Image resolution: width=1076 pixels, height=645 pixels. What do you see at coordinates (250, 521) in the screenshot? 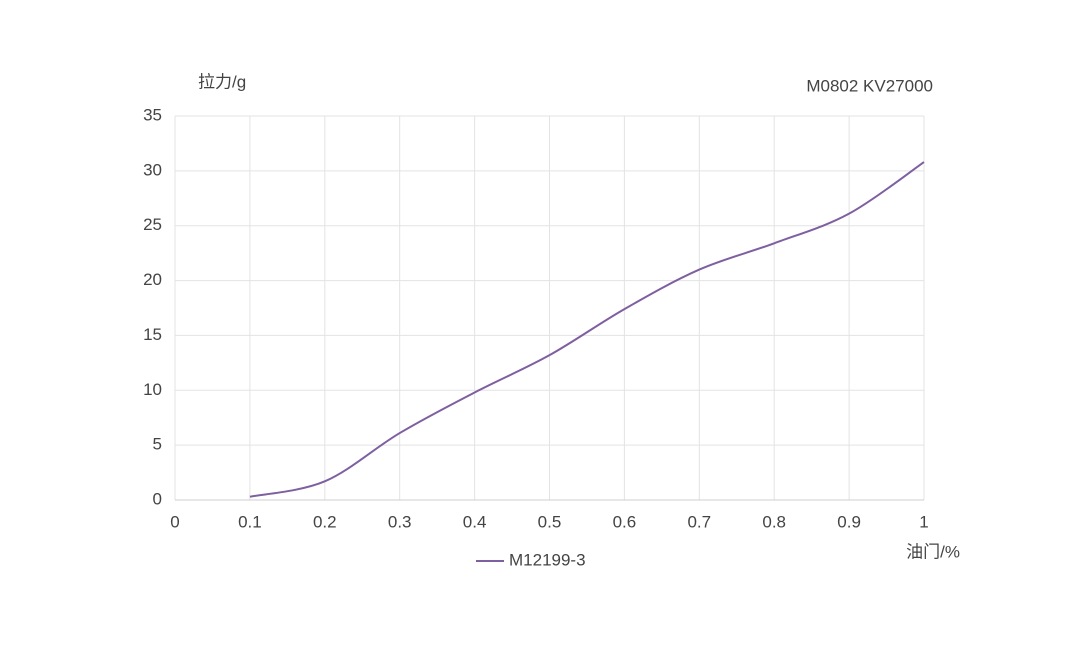
I see `x-tick-label: 0.1` at bounding box center [250, 521].